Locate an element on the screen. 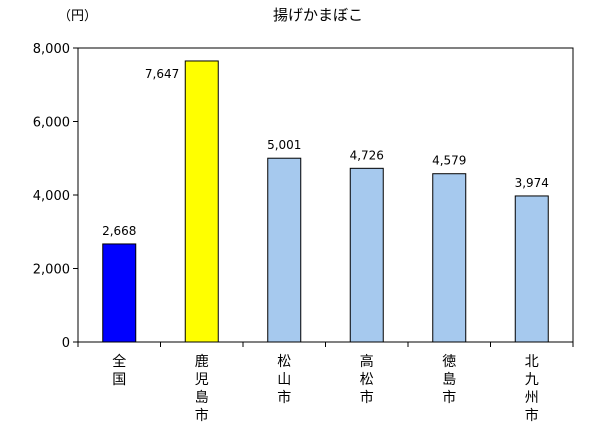 The height and width of the screenshot is (442, 591). bar-value-label: 5,001 is located at coordinates (284, 145).